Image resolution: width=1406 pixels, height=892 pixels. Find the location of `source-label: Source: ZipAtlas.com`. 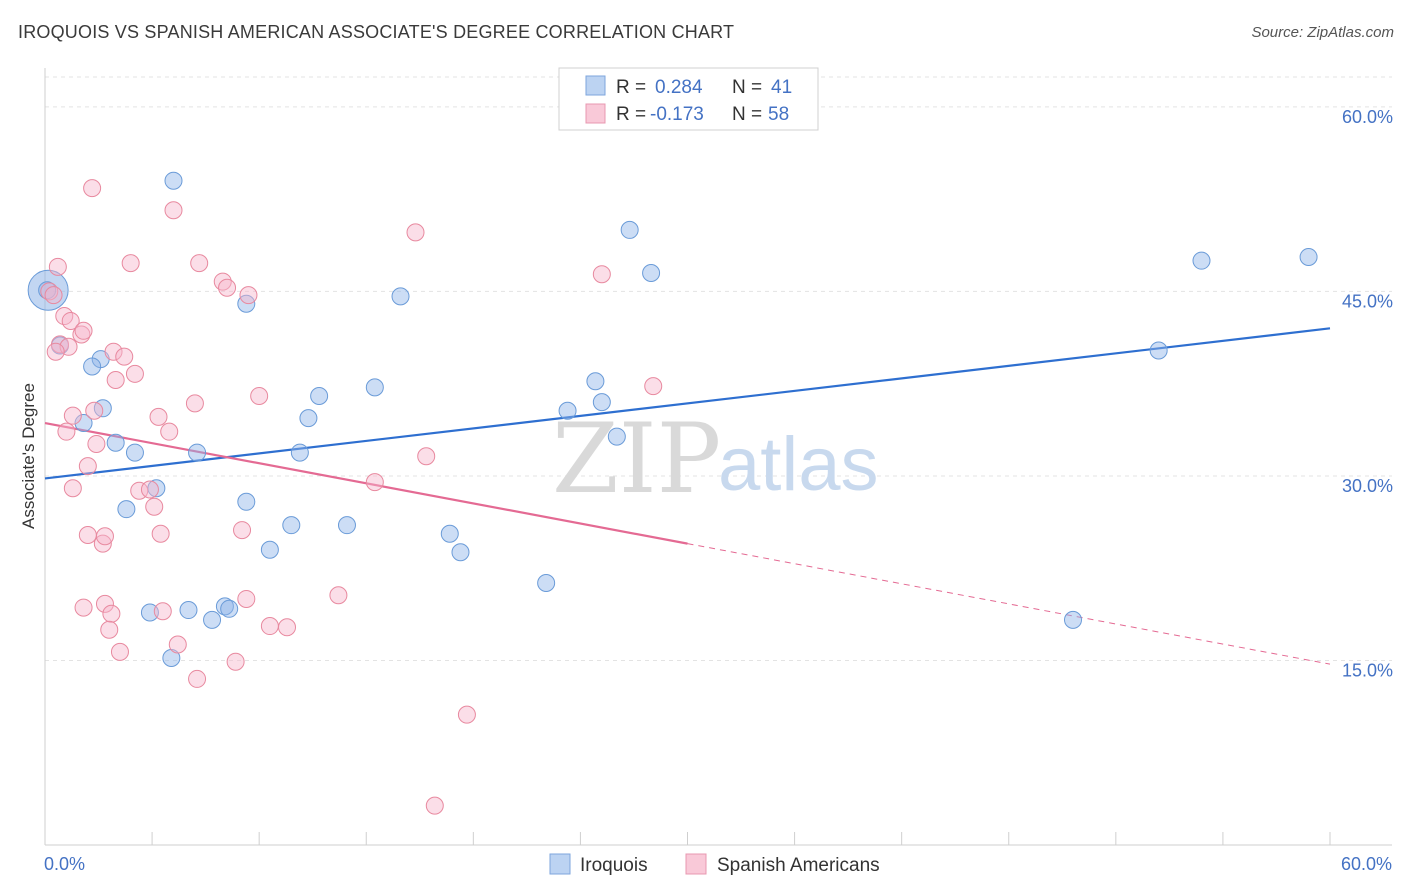

source-label: Source: ZipAtlas.com is located at coordinates (1322, 32).